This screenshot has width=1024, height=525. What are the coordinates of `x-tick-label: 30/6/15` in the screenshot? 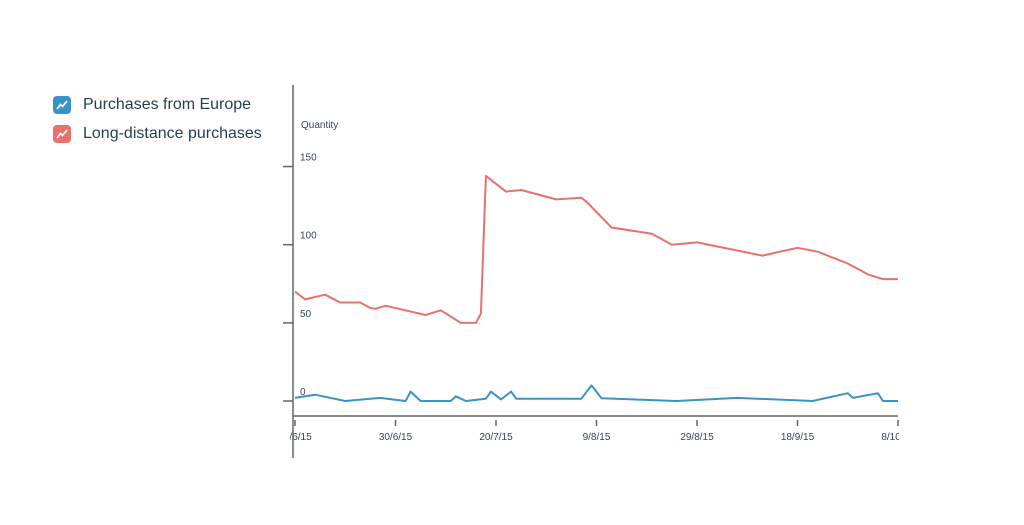 It's located at (396, 437).